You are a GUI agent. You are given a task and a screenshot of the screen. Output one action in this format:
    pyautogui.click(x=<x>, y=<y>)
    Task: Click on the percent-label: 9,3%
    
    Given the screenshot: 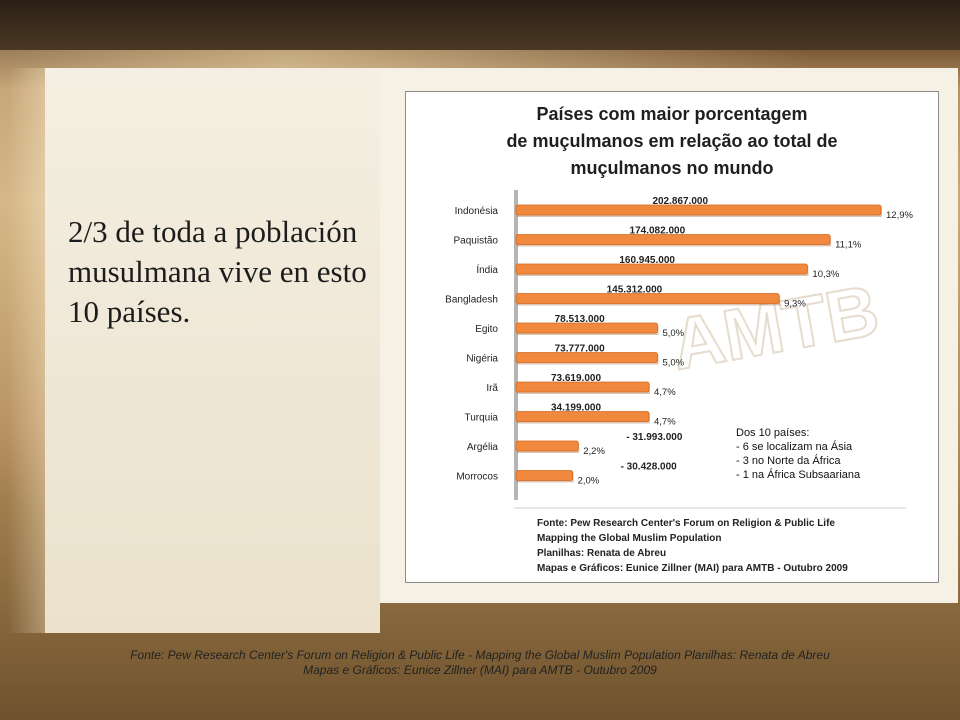 What is the action you would take?
    pyautogui.click(x=795, y=304)
    